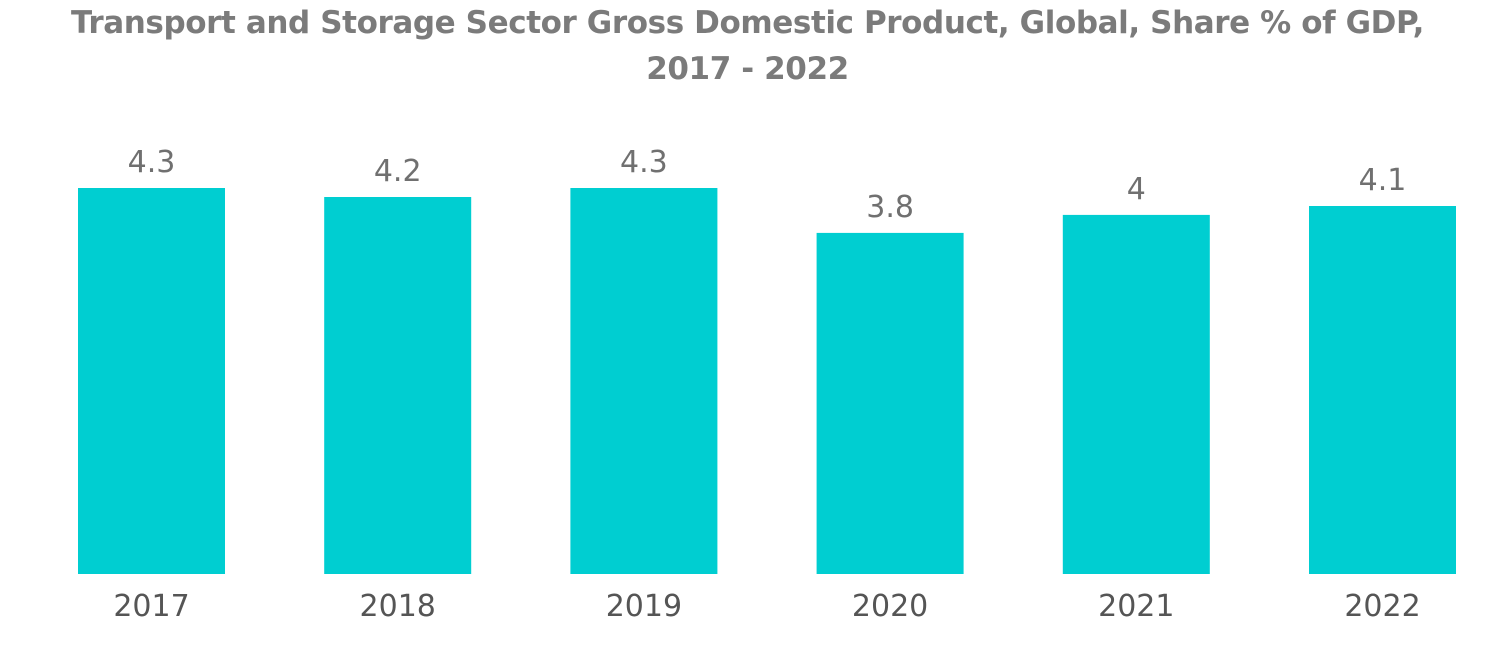  What do you see at coordinates (398, 171) in the screenshot?
I see `data-label-2018: 4.2` at bounding box center [398, 171].